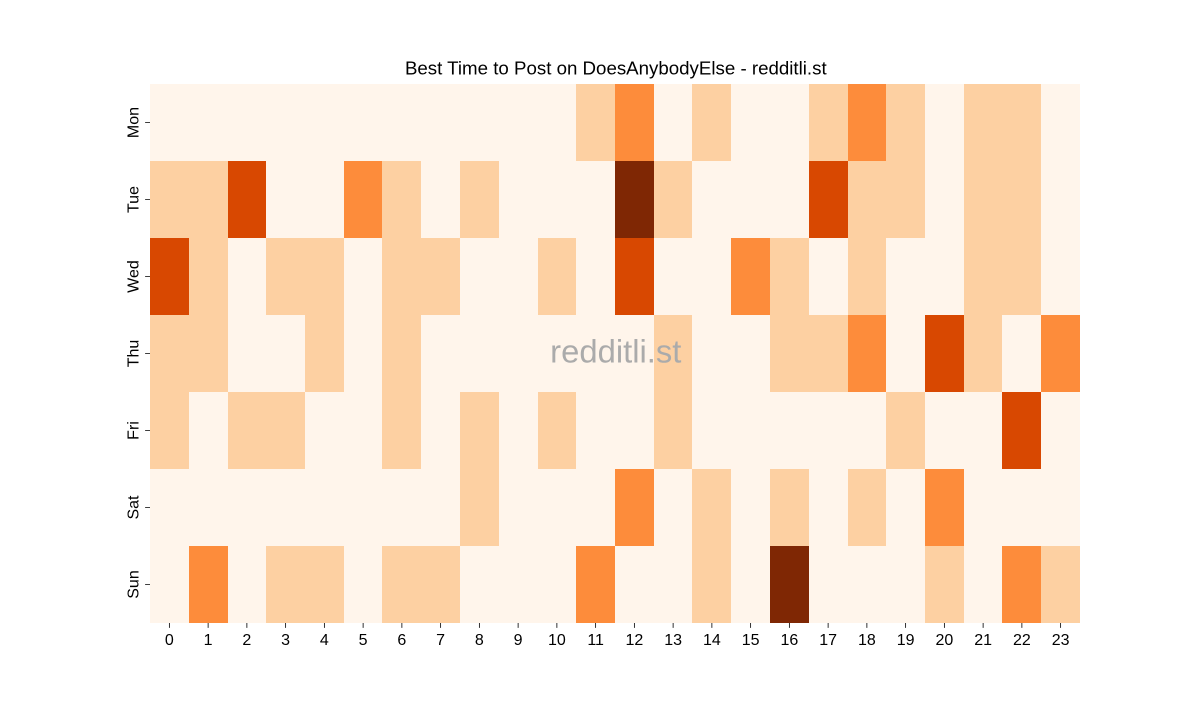  What do you see at coordinates (983, 640) in the screenshot?
I see `svg-text: 21` at bounding box center [983, 640].